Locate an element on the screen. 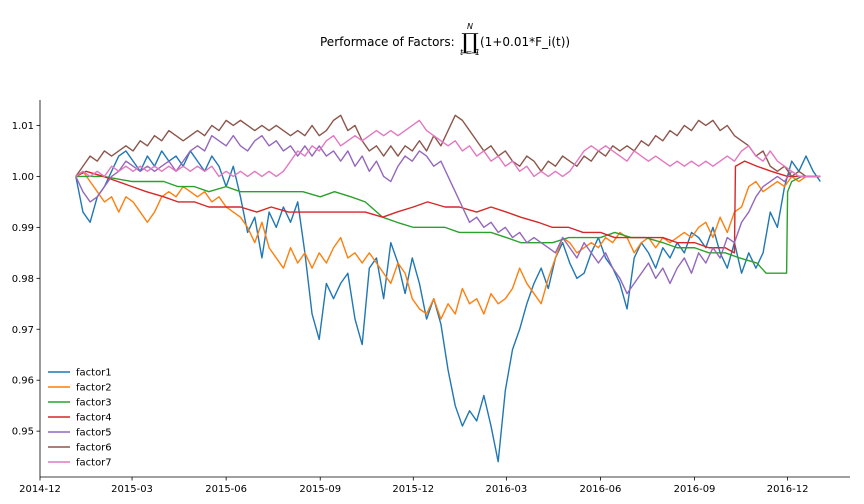  y-tick-label: 0.96 is located at coordinates (23, 381).